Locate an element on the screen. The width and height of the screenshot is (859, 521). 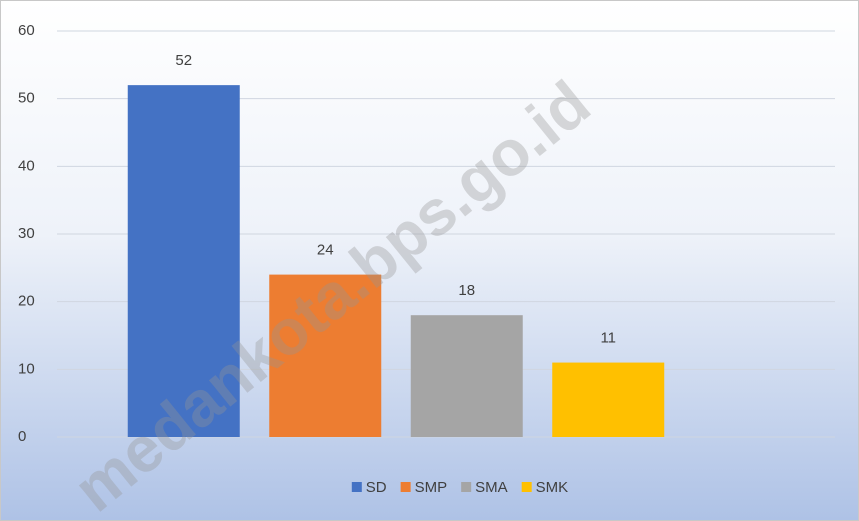
legend-label: SMK is located at coordinates (552, 487).